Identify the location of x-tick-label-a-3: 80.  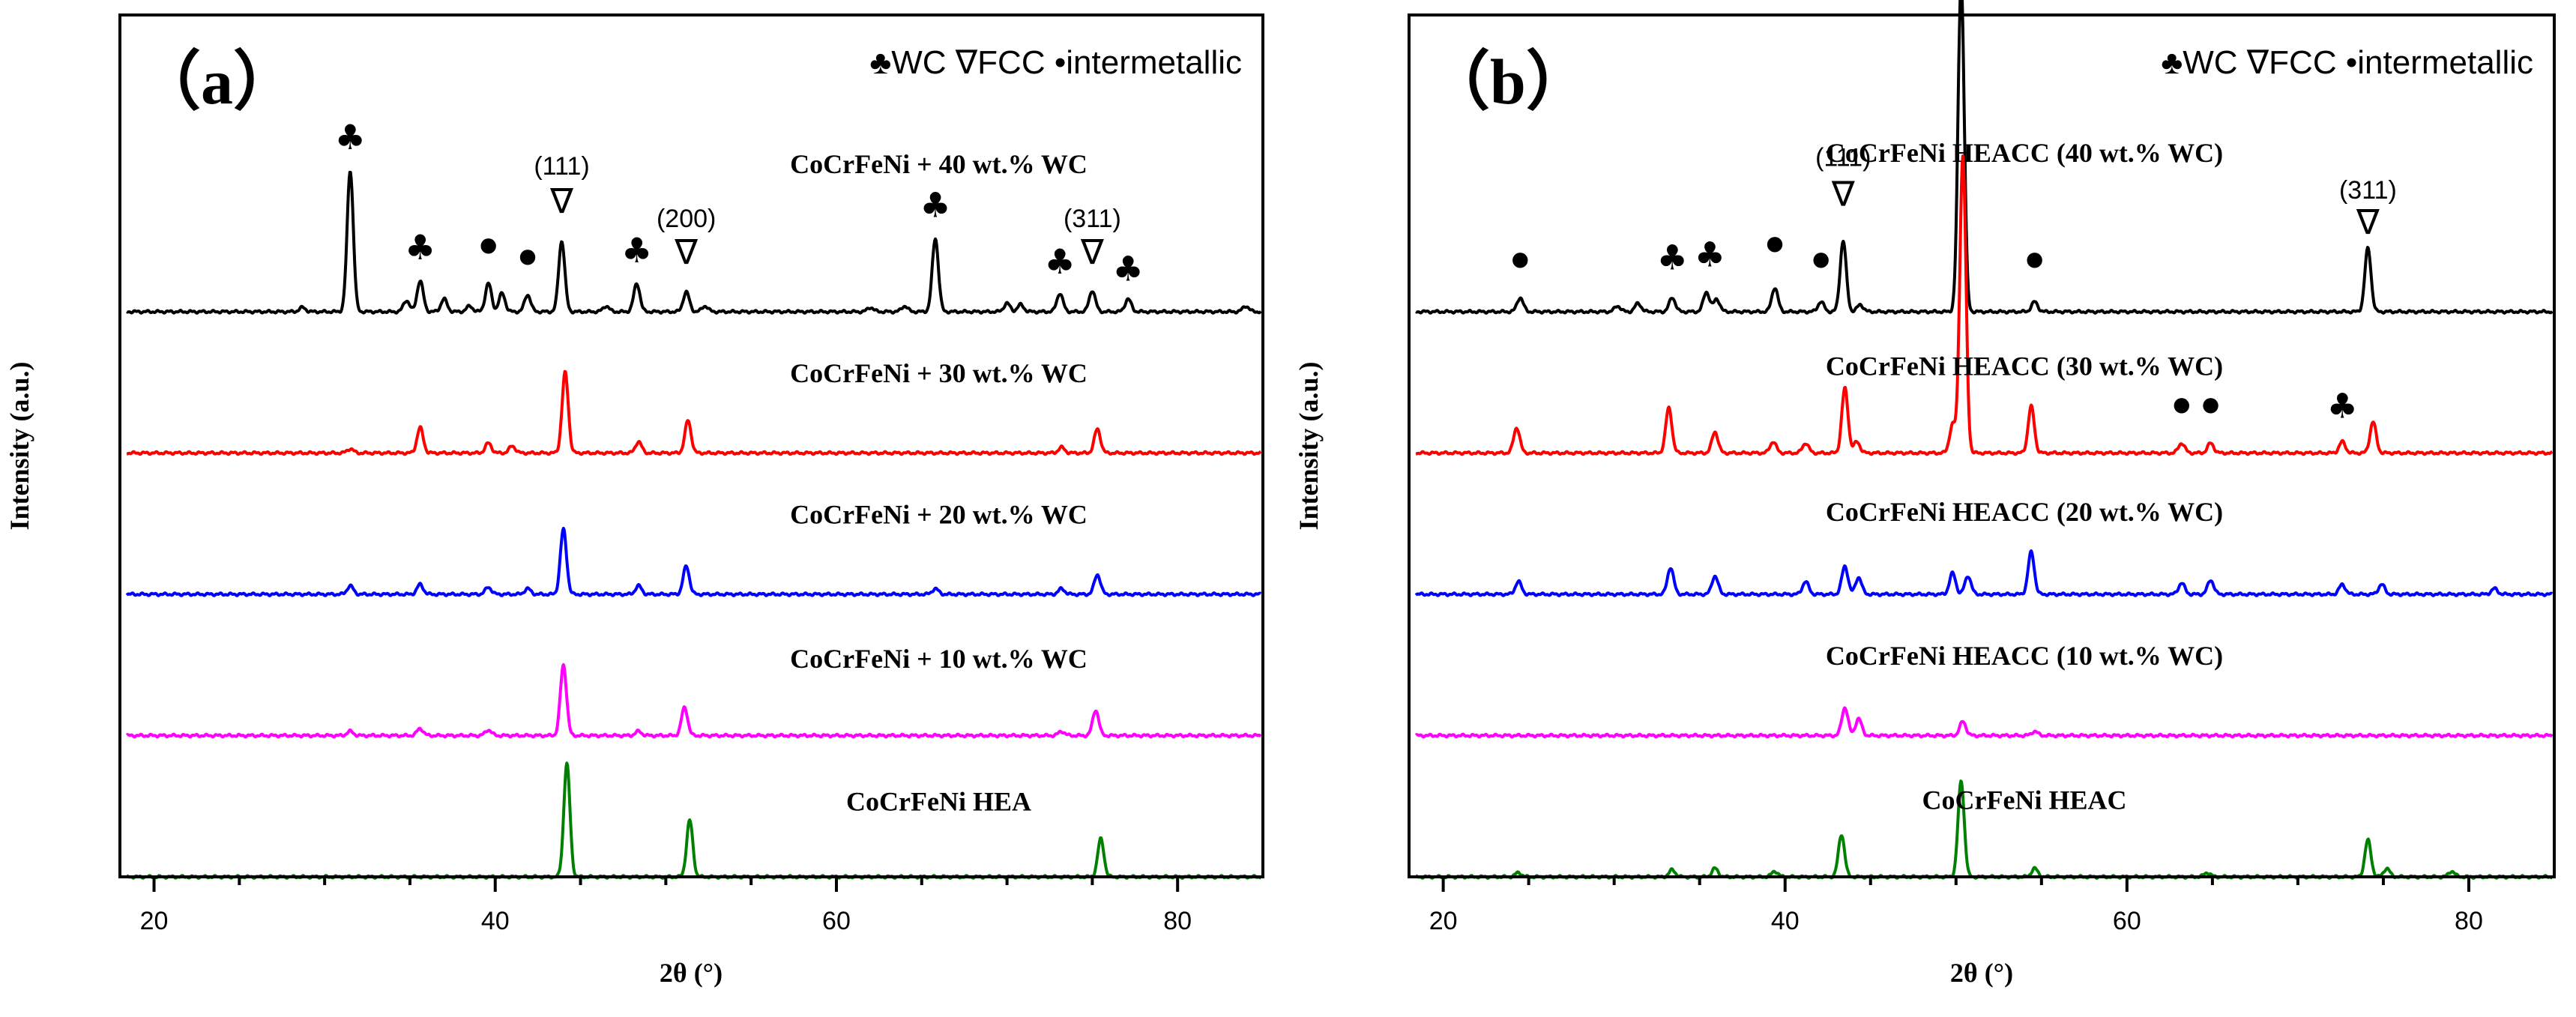
(1178, 921).